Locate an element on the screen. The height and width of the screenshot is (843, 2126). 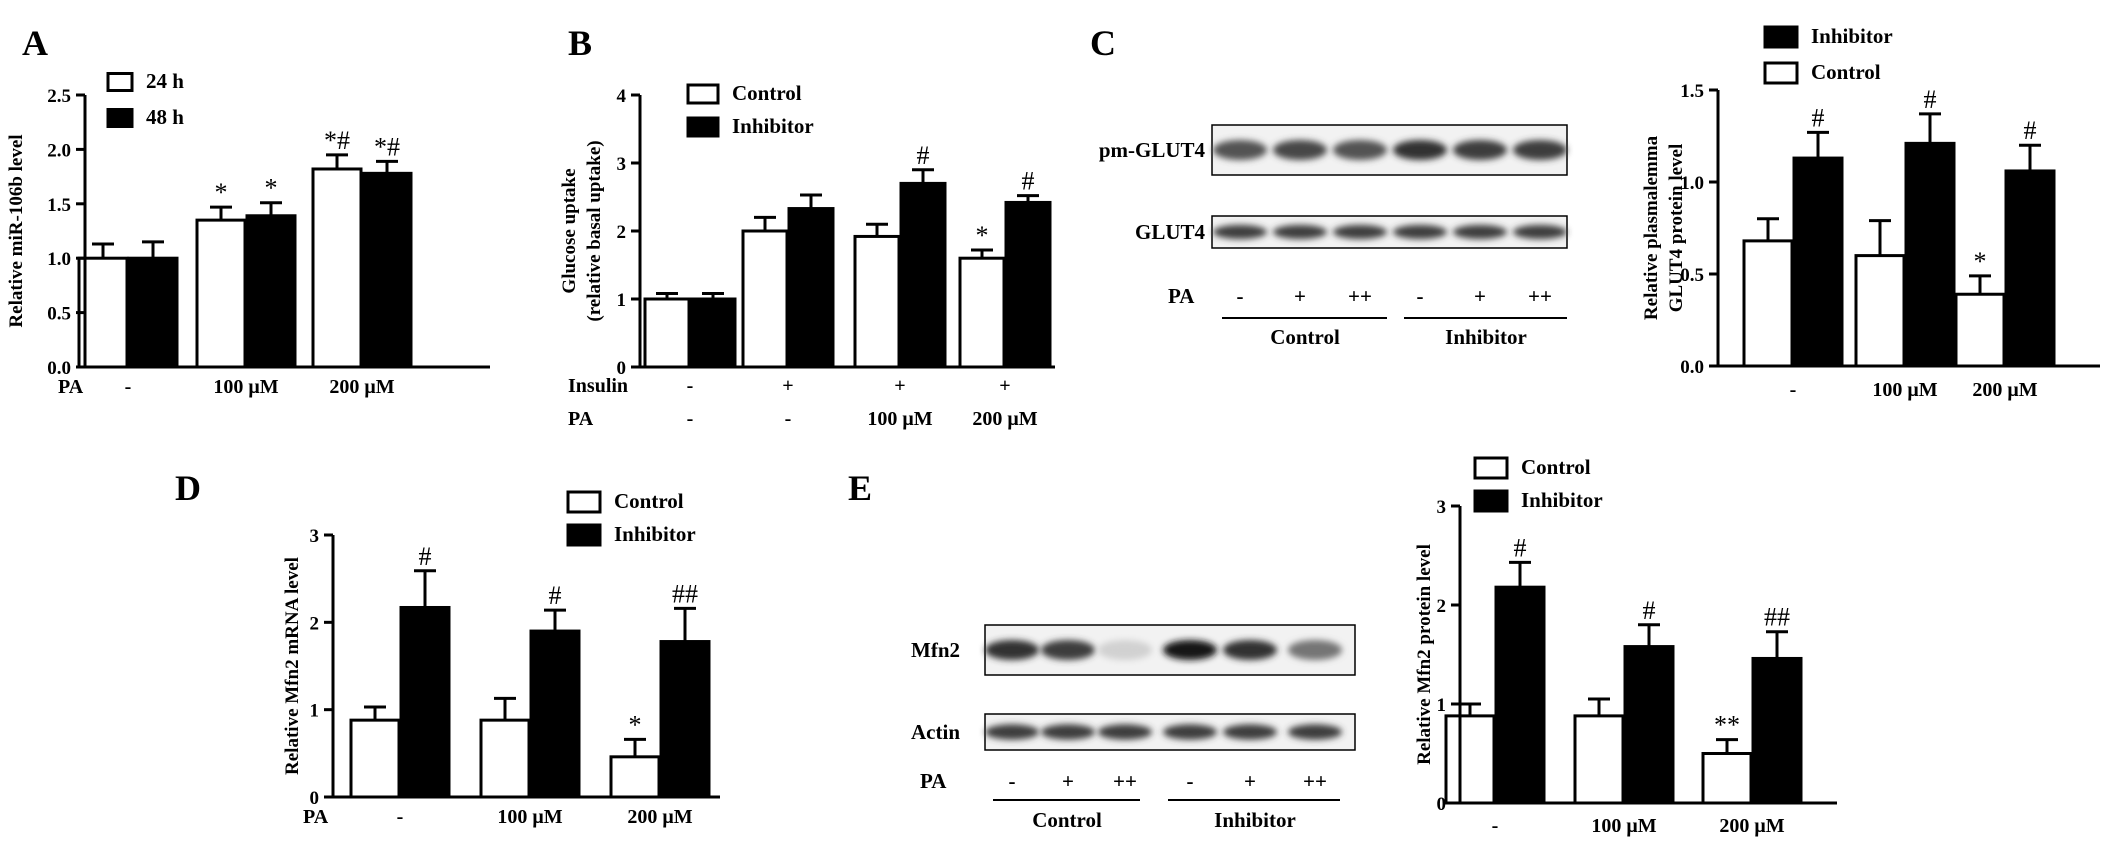
y-tick-label: 1.0 is located at coordinates (1692, 183).